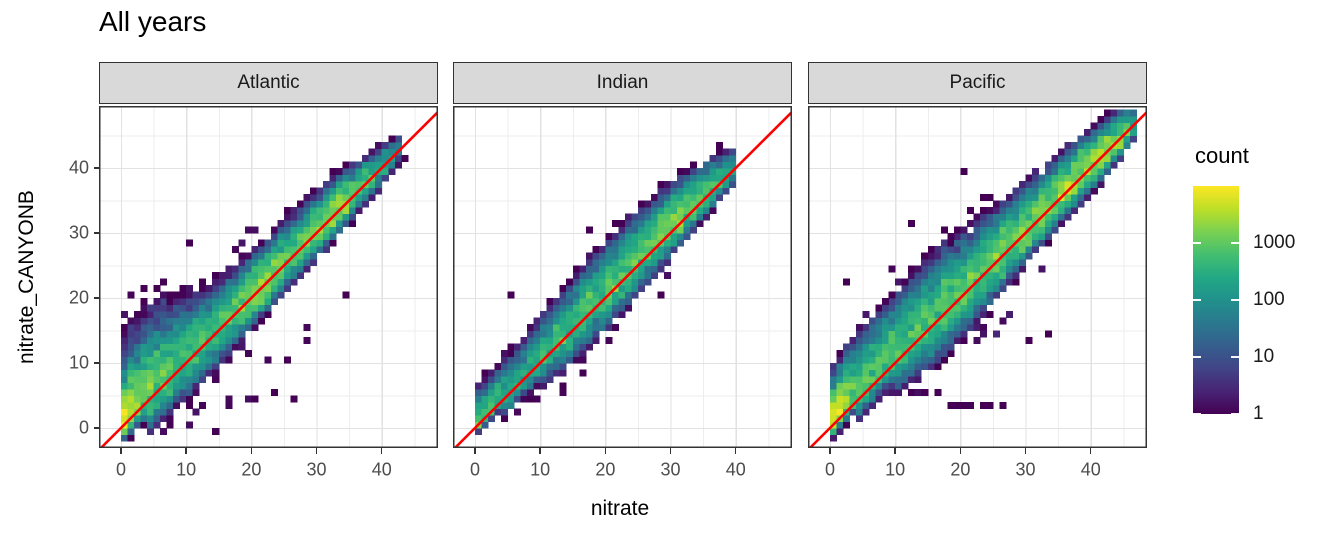 This screenshot has width=1344, height=537. I want to click on facet-strip-label: Atlantic, so click(268, 82).